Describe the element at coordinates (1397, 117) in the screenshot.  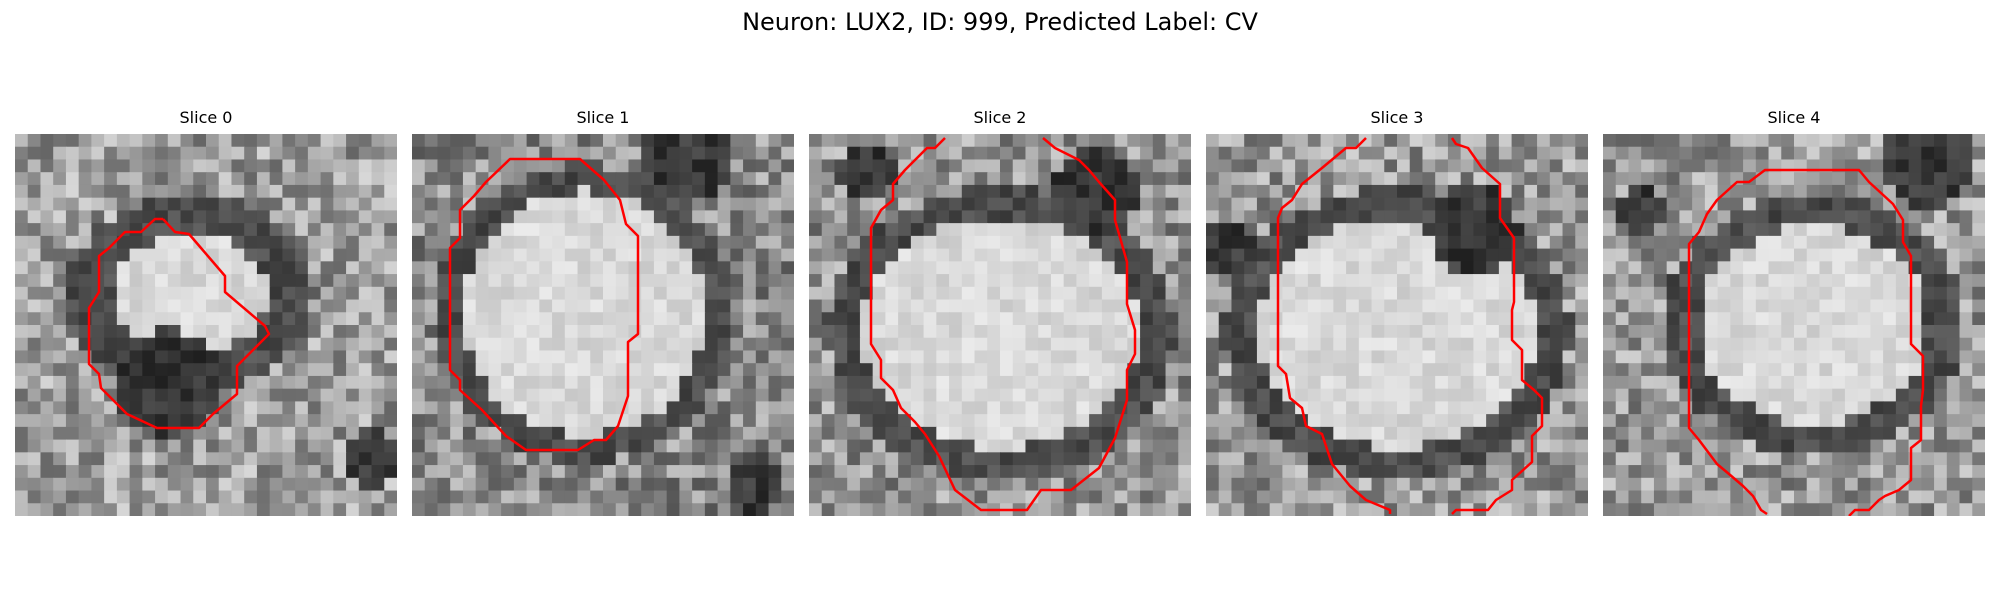
I see `slice-title: Slice 3` at that location.